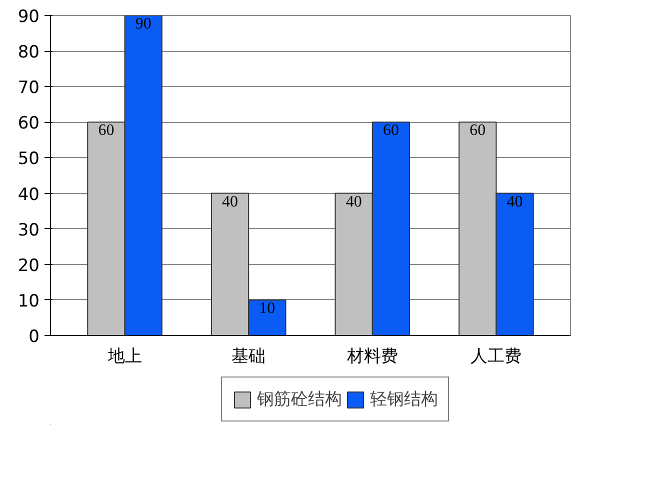  I want to click on x-tick-label: 人工费, so click(496, 356).